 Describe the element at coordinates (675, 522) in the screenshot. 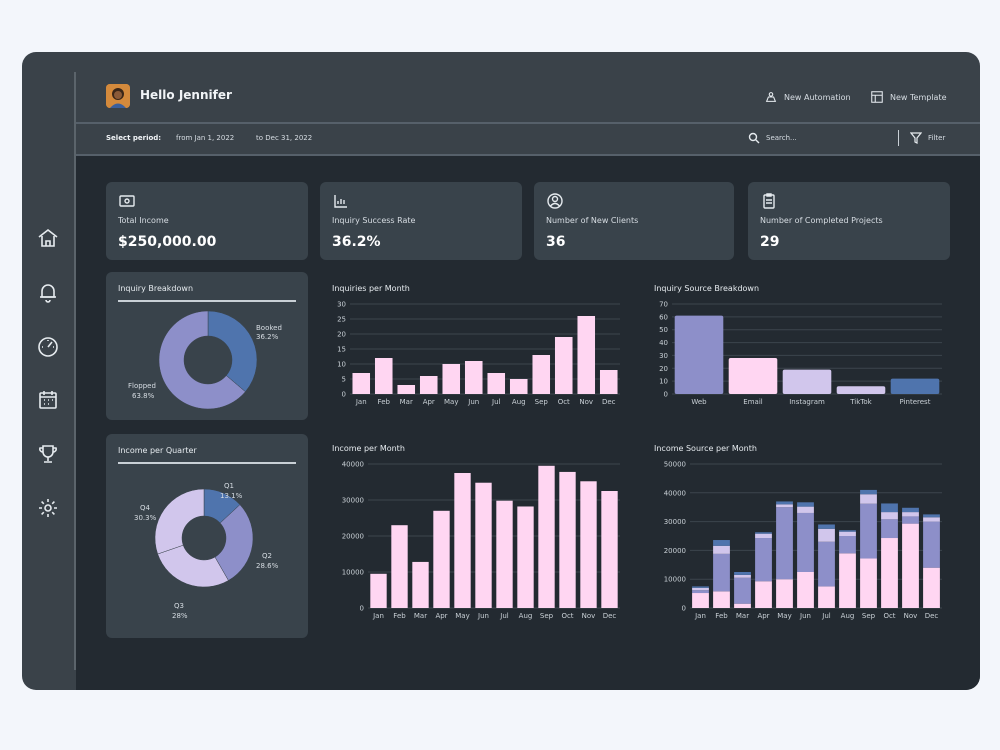

I see `y-tick-label: 30000` at that location.